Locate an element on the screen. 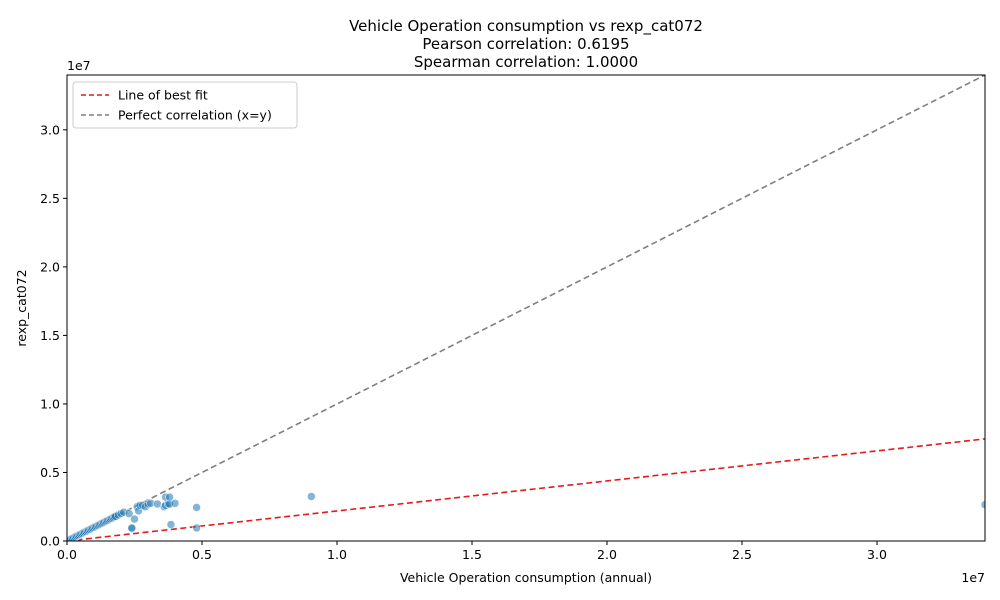  chart-title-line: Pearson correlation: 0.6195 is located at coordinates (525, 44).